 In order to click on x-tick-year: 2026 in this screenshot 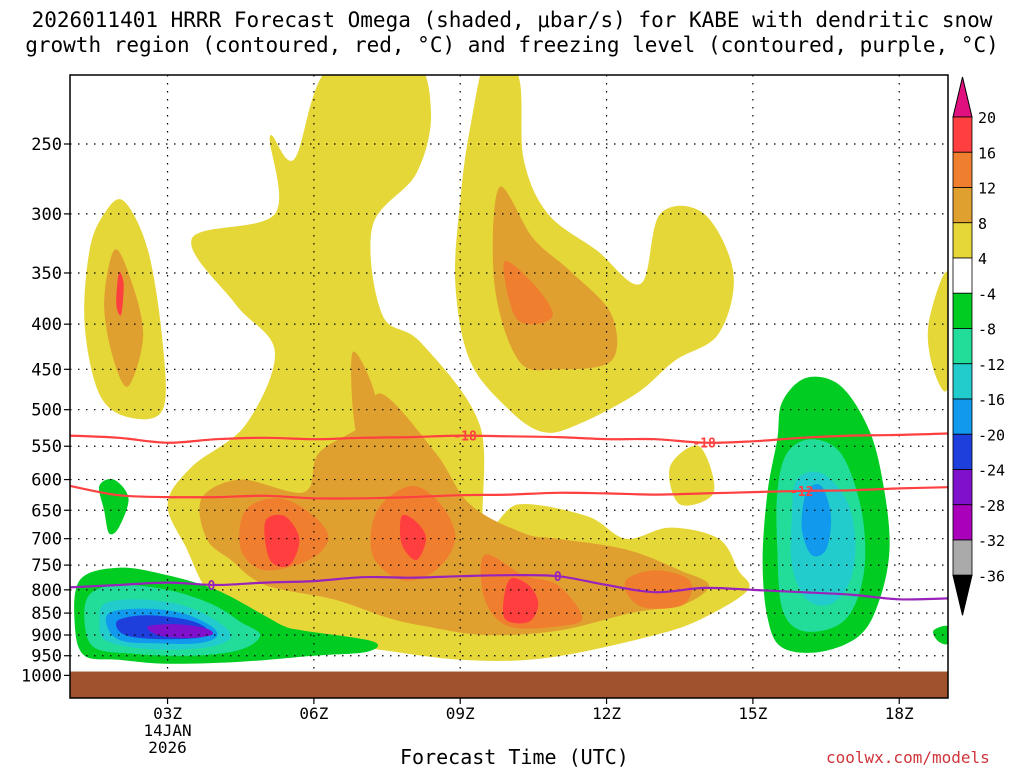, I will do `click(167, 747)`.